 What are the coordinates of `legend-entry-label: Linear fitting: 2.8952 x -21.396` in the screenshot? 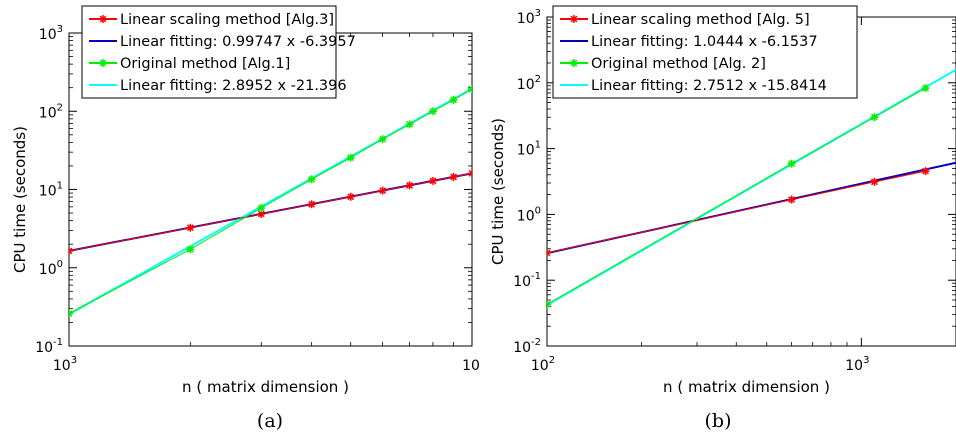 It's located at (233, 86).